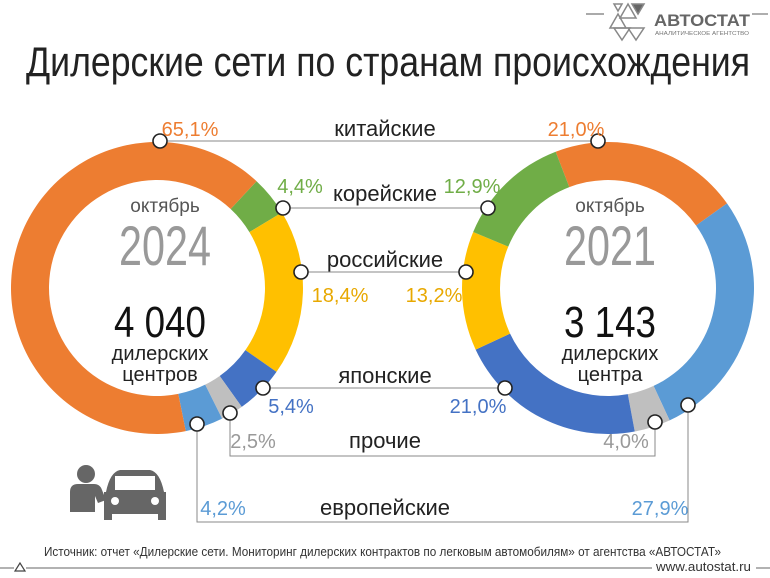  What do you see at coordinates (300, 187) in the screenshot?
I see `value-korean-2024: 4,4%` at bounding box center [300, 187].